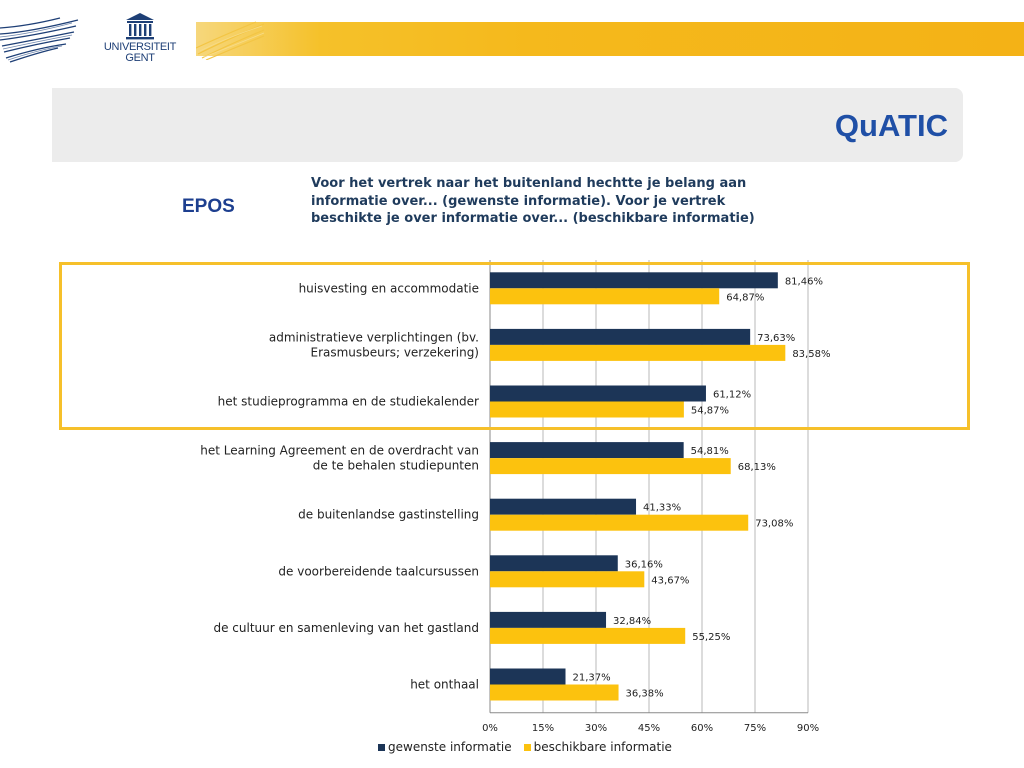 Image resolution: width=1024 pixels, height=768 pixels. I want to click on logo-text-line1: UNIVERSITEIT, so click(140, 47).